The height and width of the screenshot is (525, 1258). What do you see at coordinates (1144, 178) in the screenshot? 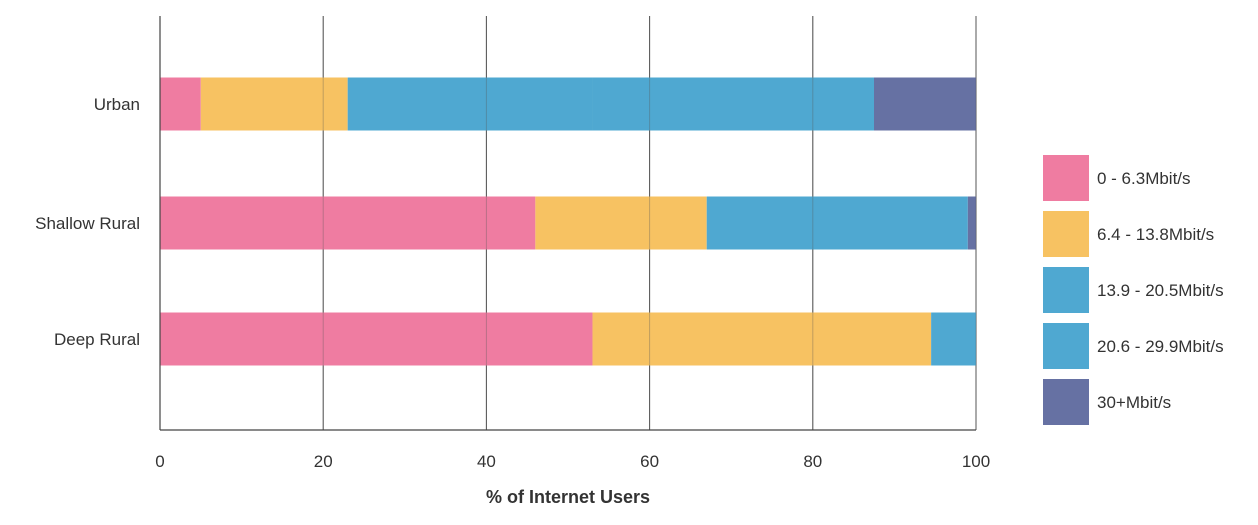
I see `legend-label-1: 0 - 6.3Mbit/s` at bounding box center [1144, 178].